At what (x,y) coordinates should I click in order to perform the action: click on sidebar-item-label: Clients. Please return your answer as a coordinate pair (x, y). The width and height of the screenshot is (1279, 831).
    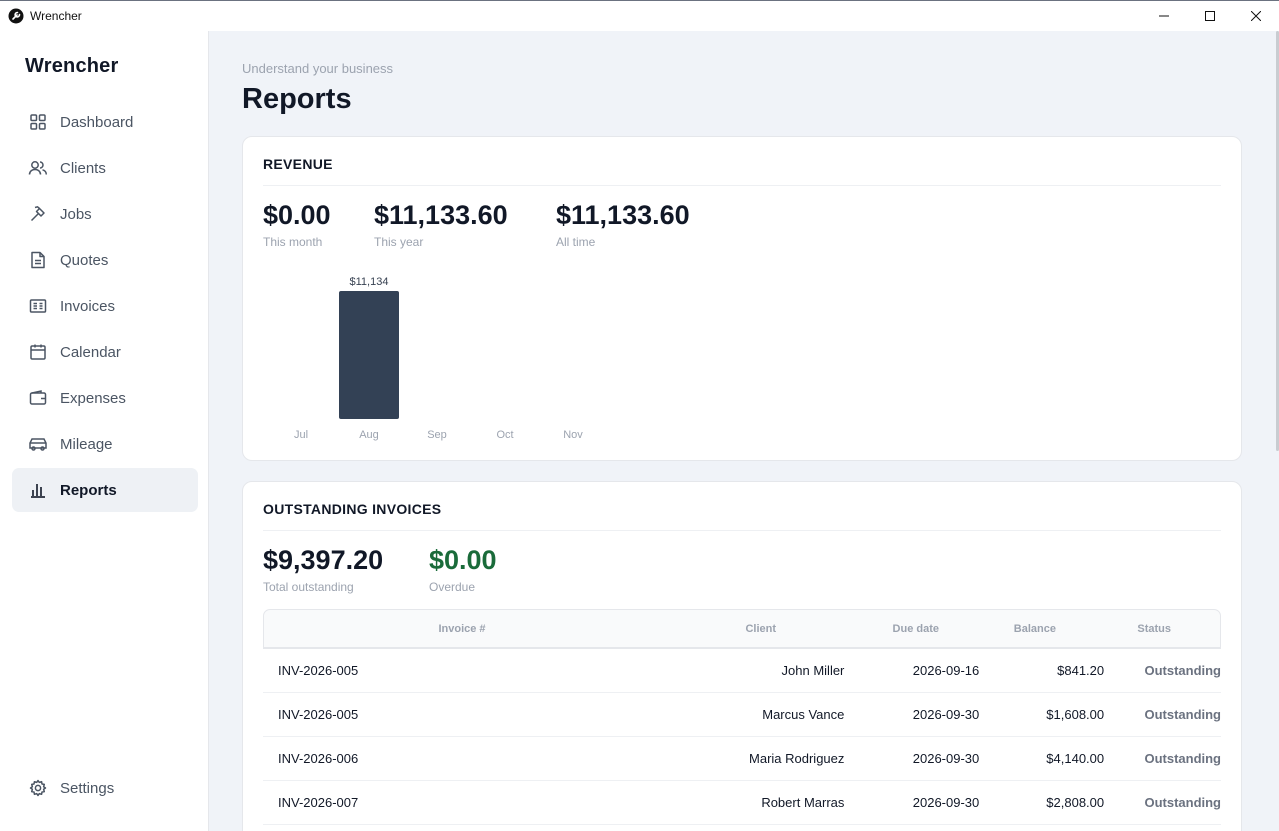
    Looking at the image, I should click on (83, 168).